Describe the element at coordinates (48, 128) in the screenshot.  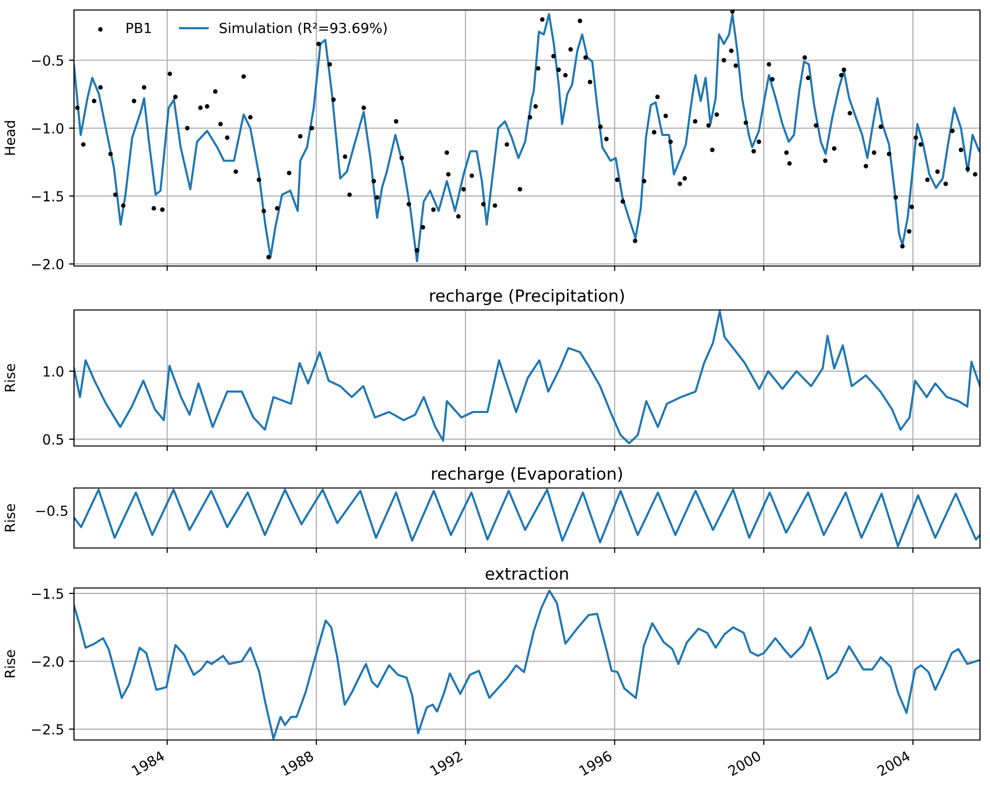
I see `y-tick-label: −1.0` at that location.